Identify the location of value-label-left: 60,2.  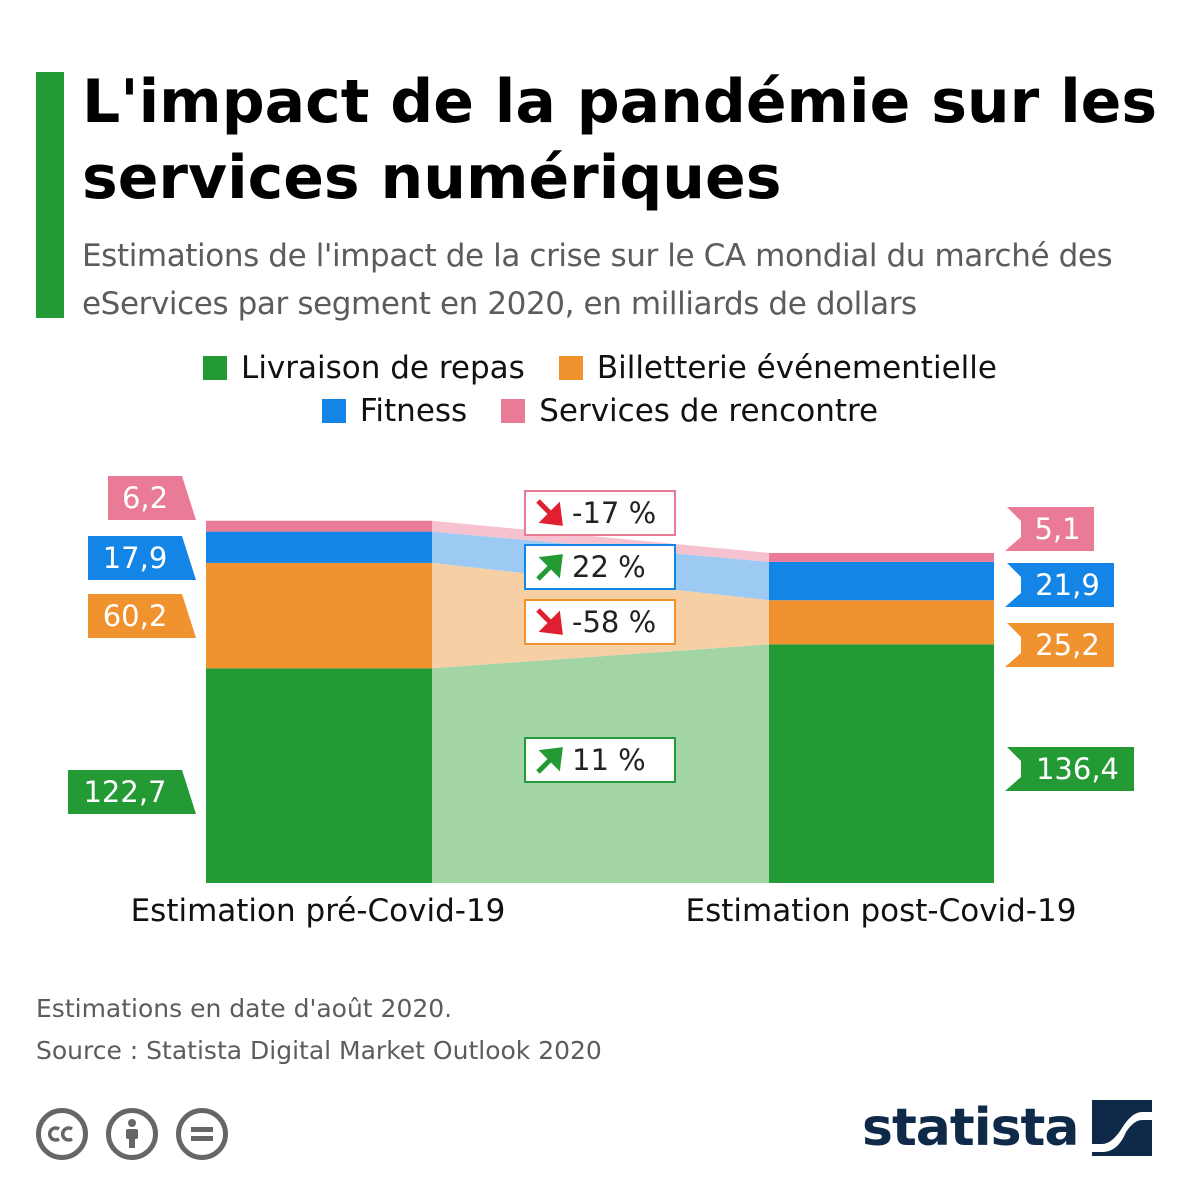
(142, 616).